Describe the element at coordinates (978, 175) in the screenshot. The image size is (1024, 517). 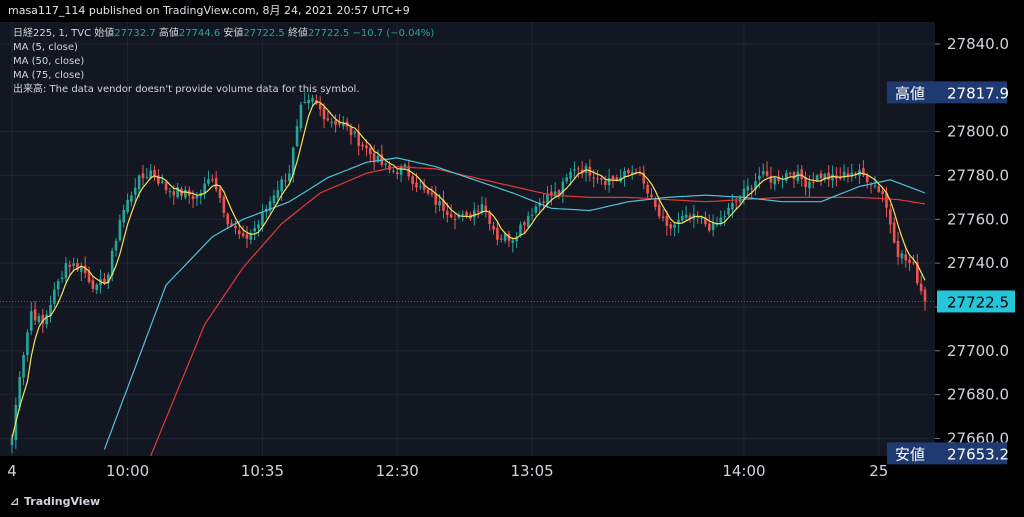
I see `y-tick-label: 27780.0` at that location.